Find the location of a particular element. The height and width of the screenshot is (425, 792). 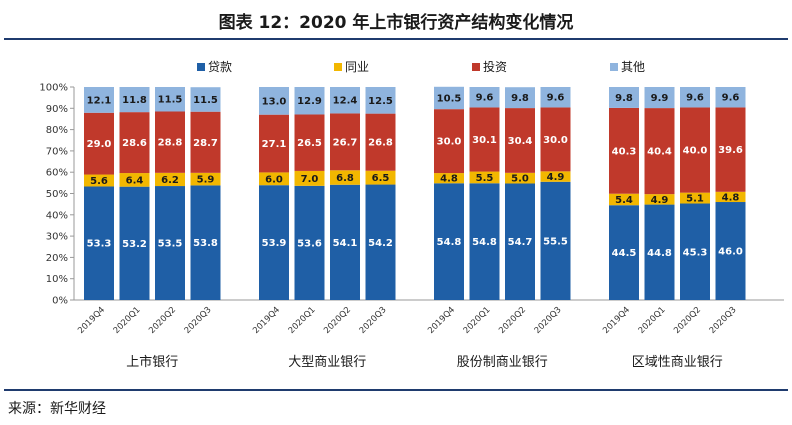

title-underline is located at coordinates (396, 39).